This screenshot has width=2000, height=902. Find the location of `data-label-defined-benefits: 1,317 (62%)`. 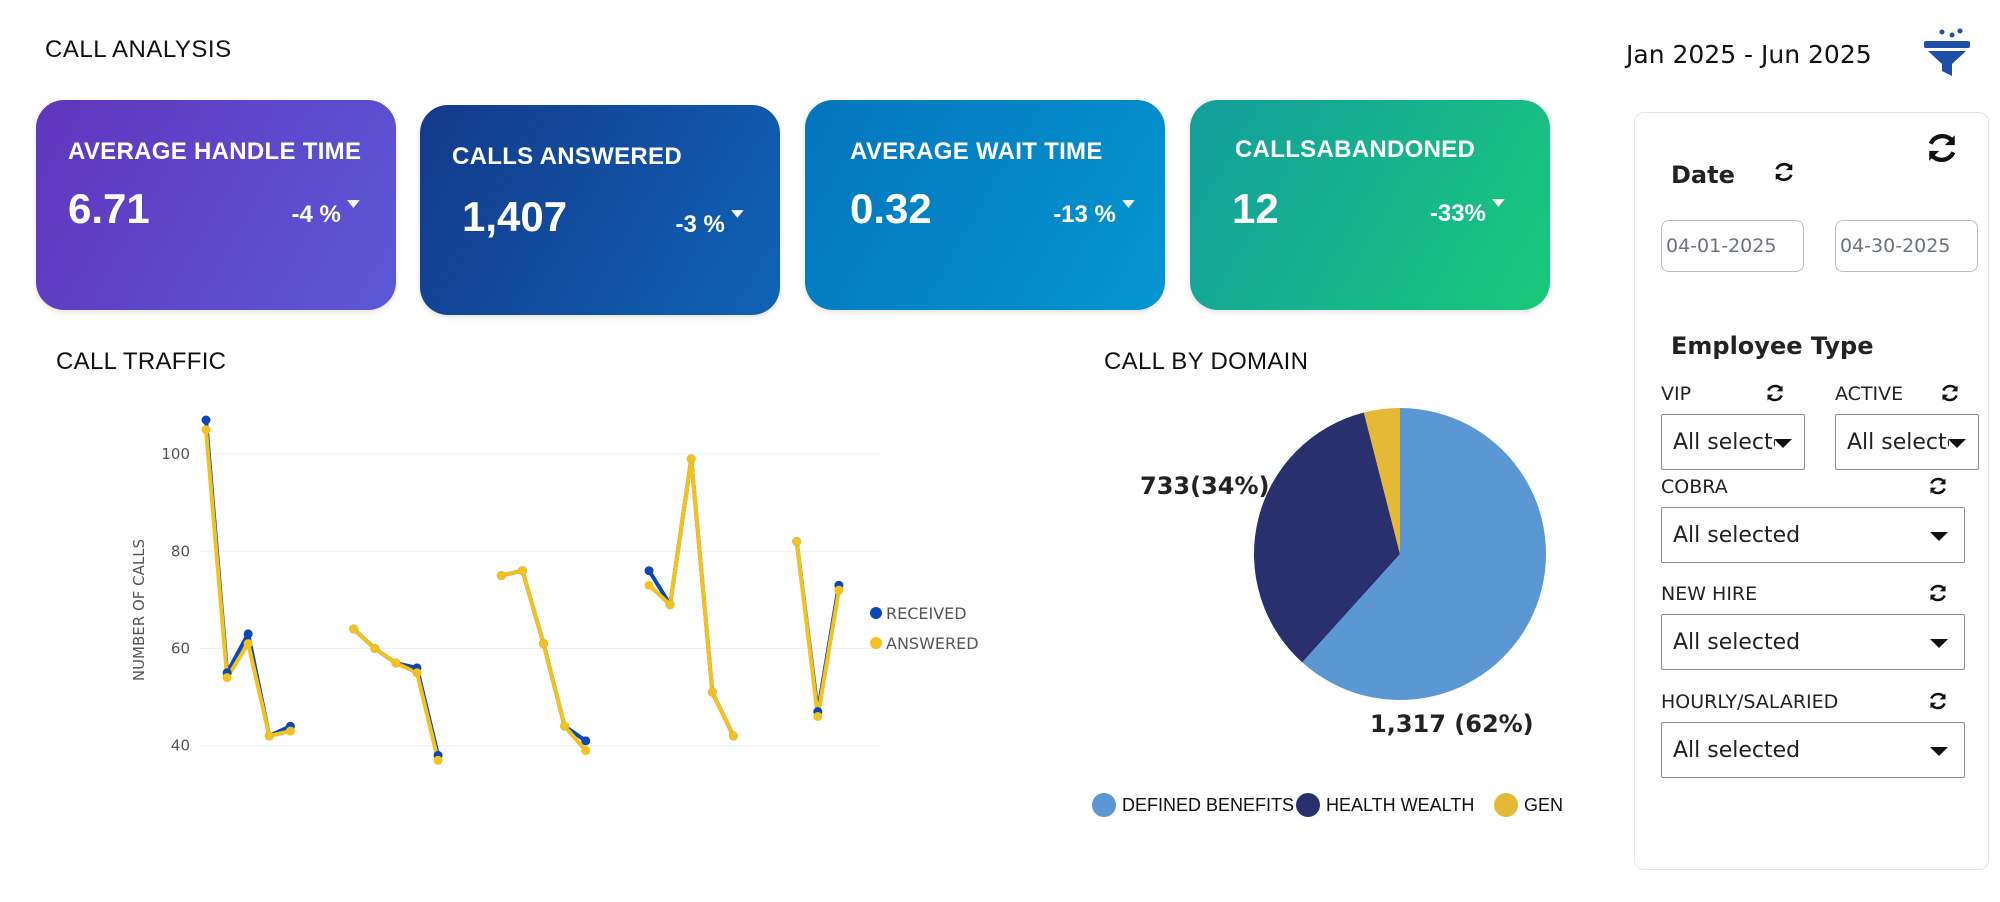

data-label-defined-benefits: 1,317 (62%) is located at coordinates (1452, 724).